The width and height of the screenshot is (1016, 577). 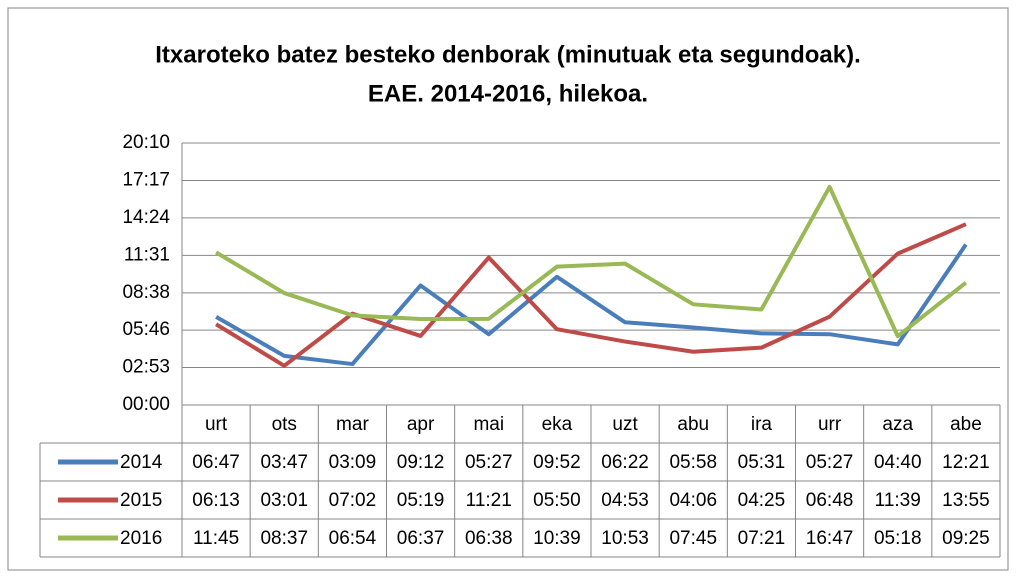 I want to click on data-label: 06:22, so click(x=625, y=462).